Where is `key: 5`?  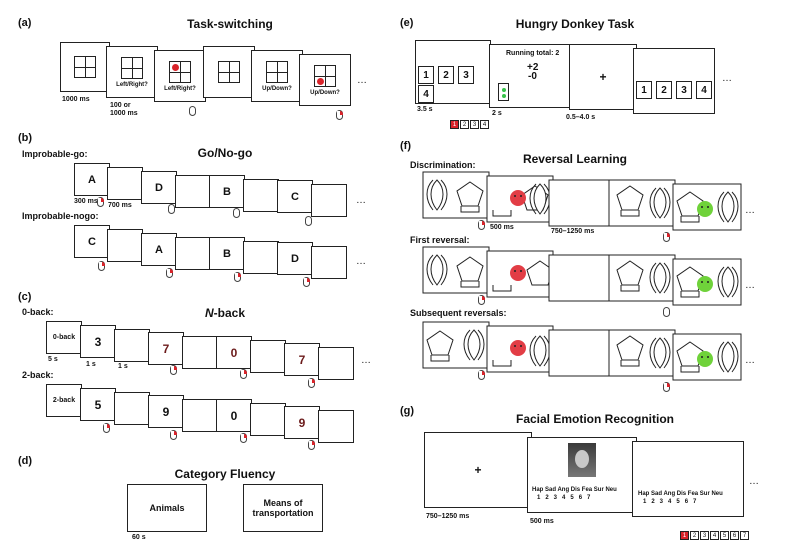 key: 5 is located at coordinates (724, 535).